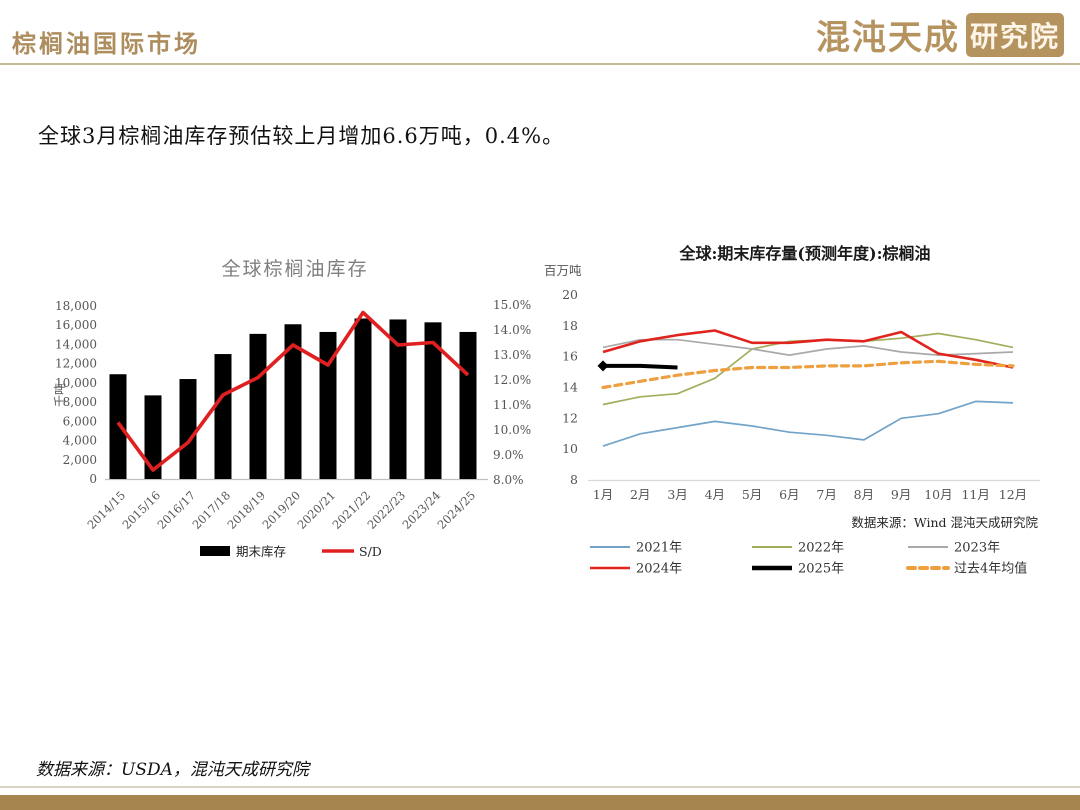 The image size is (1080, 810). Describe the element at coordinates (563, 270) in the screenshot. I see `right-chart-unit: 百万吨` at that location.